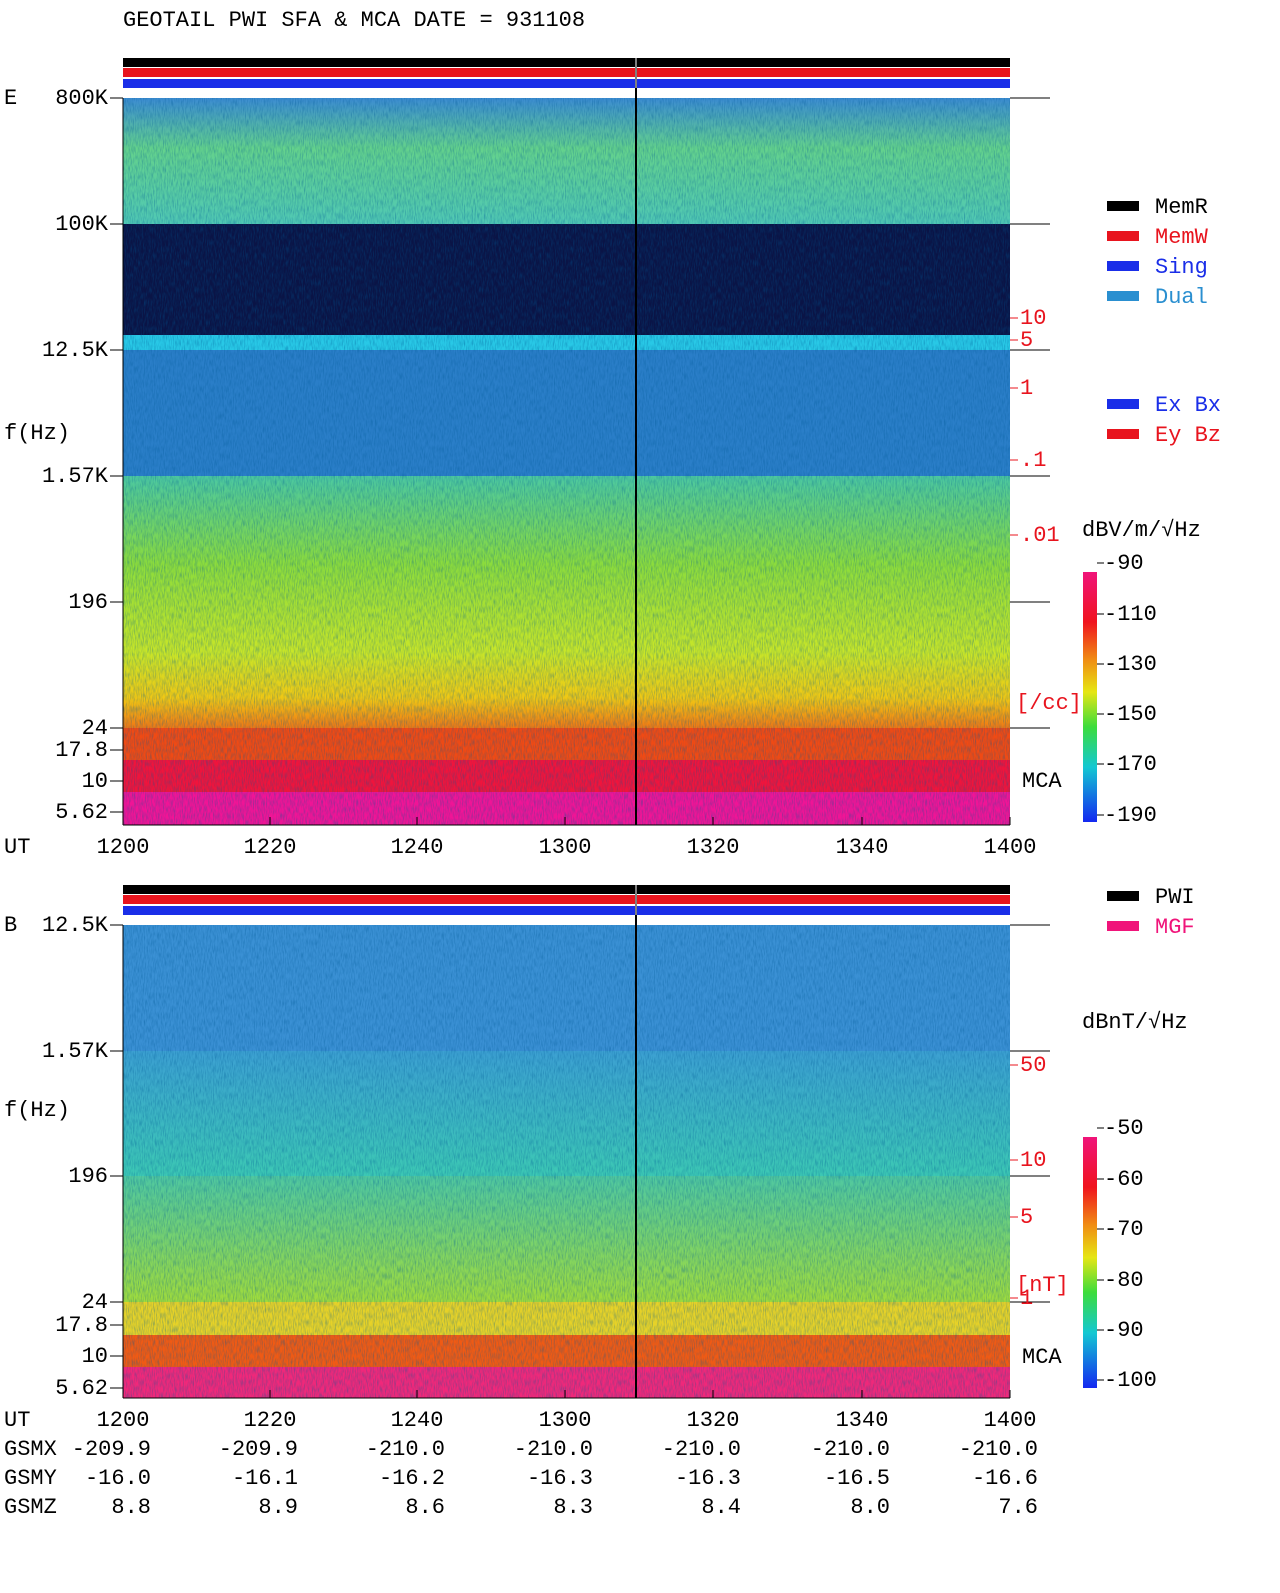 The width and height of the screenshot is (1280, 1593). Describe the element at coordinates (1130, 764) in the screenshot. I see `colorbar-tick-label: -170` at that location.